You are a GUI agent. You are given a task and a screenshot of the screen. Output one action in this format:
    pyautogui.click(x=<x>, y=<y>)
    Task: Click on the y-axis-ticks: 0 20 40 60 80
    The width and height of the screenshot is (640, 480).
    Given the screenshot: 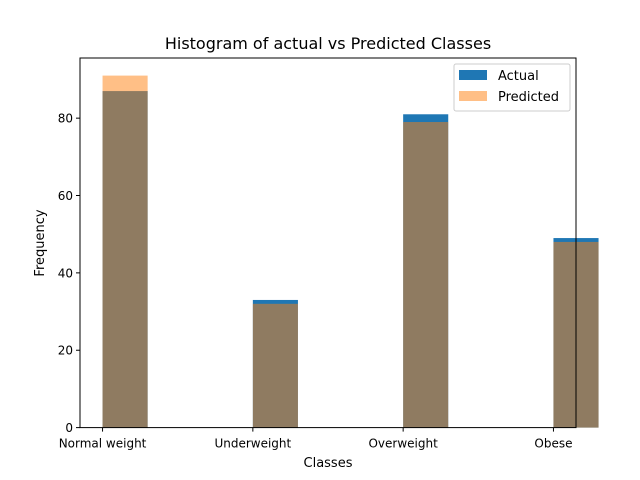 What is the action you would take?
    pyautogui.click(x=69, y=273)
    